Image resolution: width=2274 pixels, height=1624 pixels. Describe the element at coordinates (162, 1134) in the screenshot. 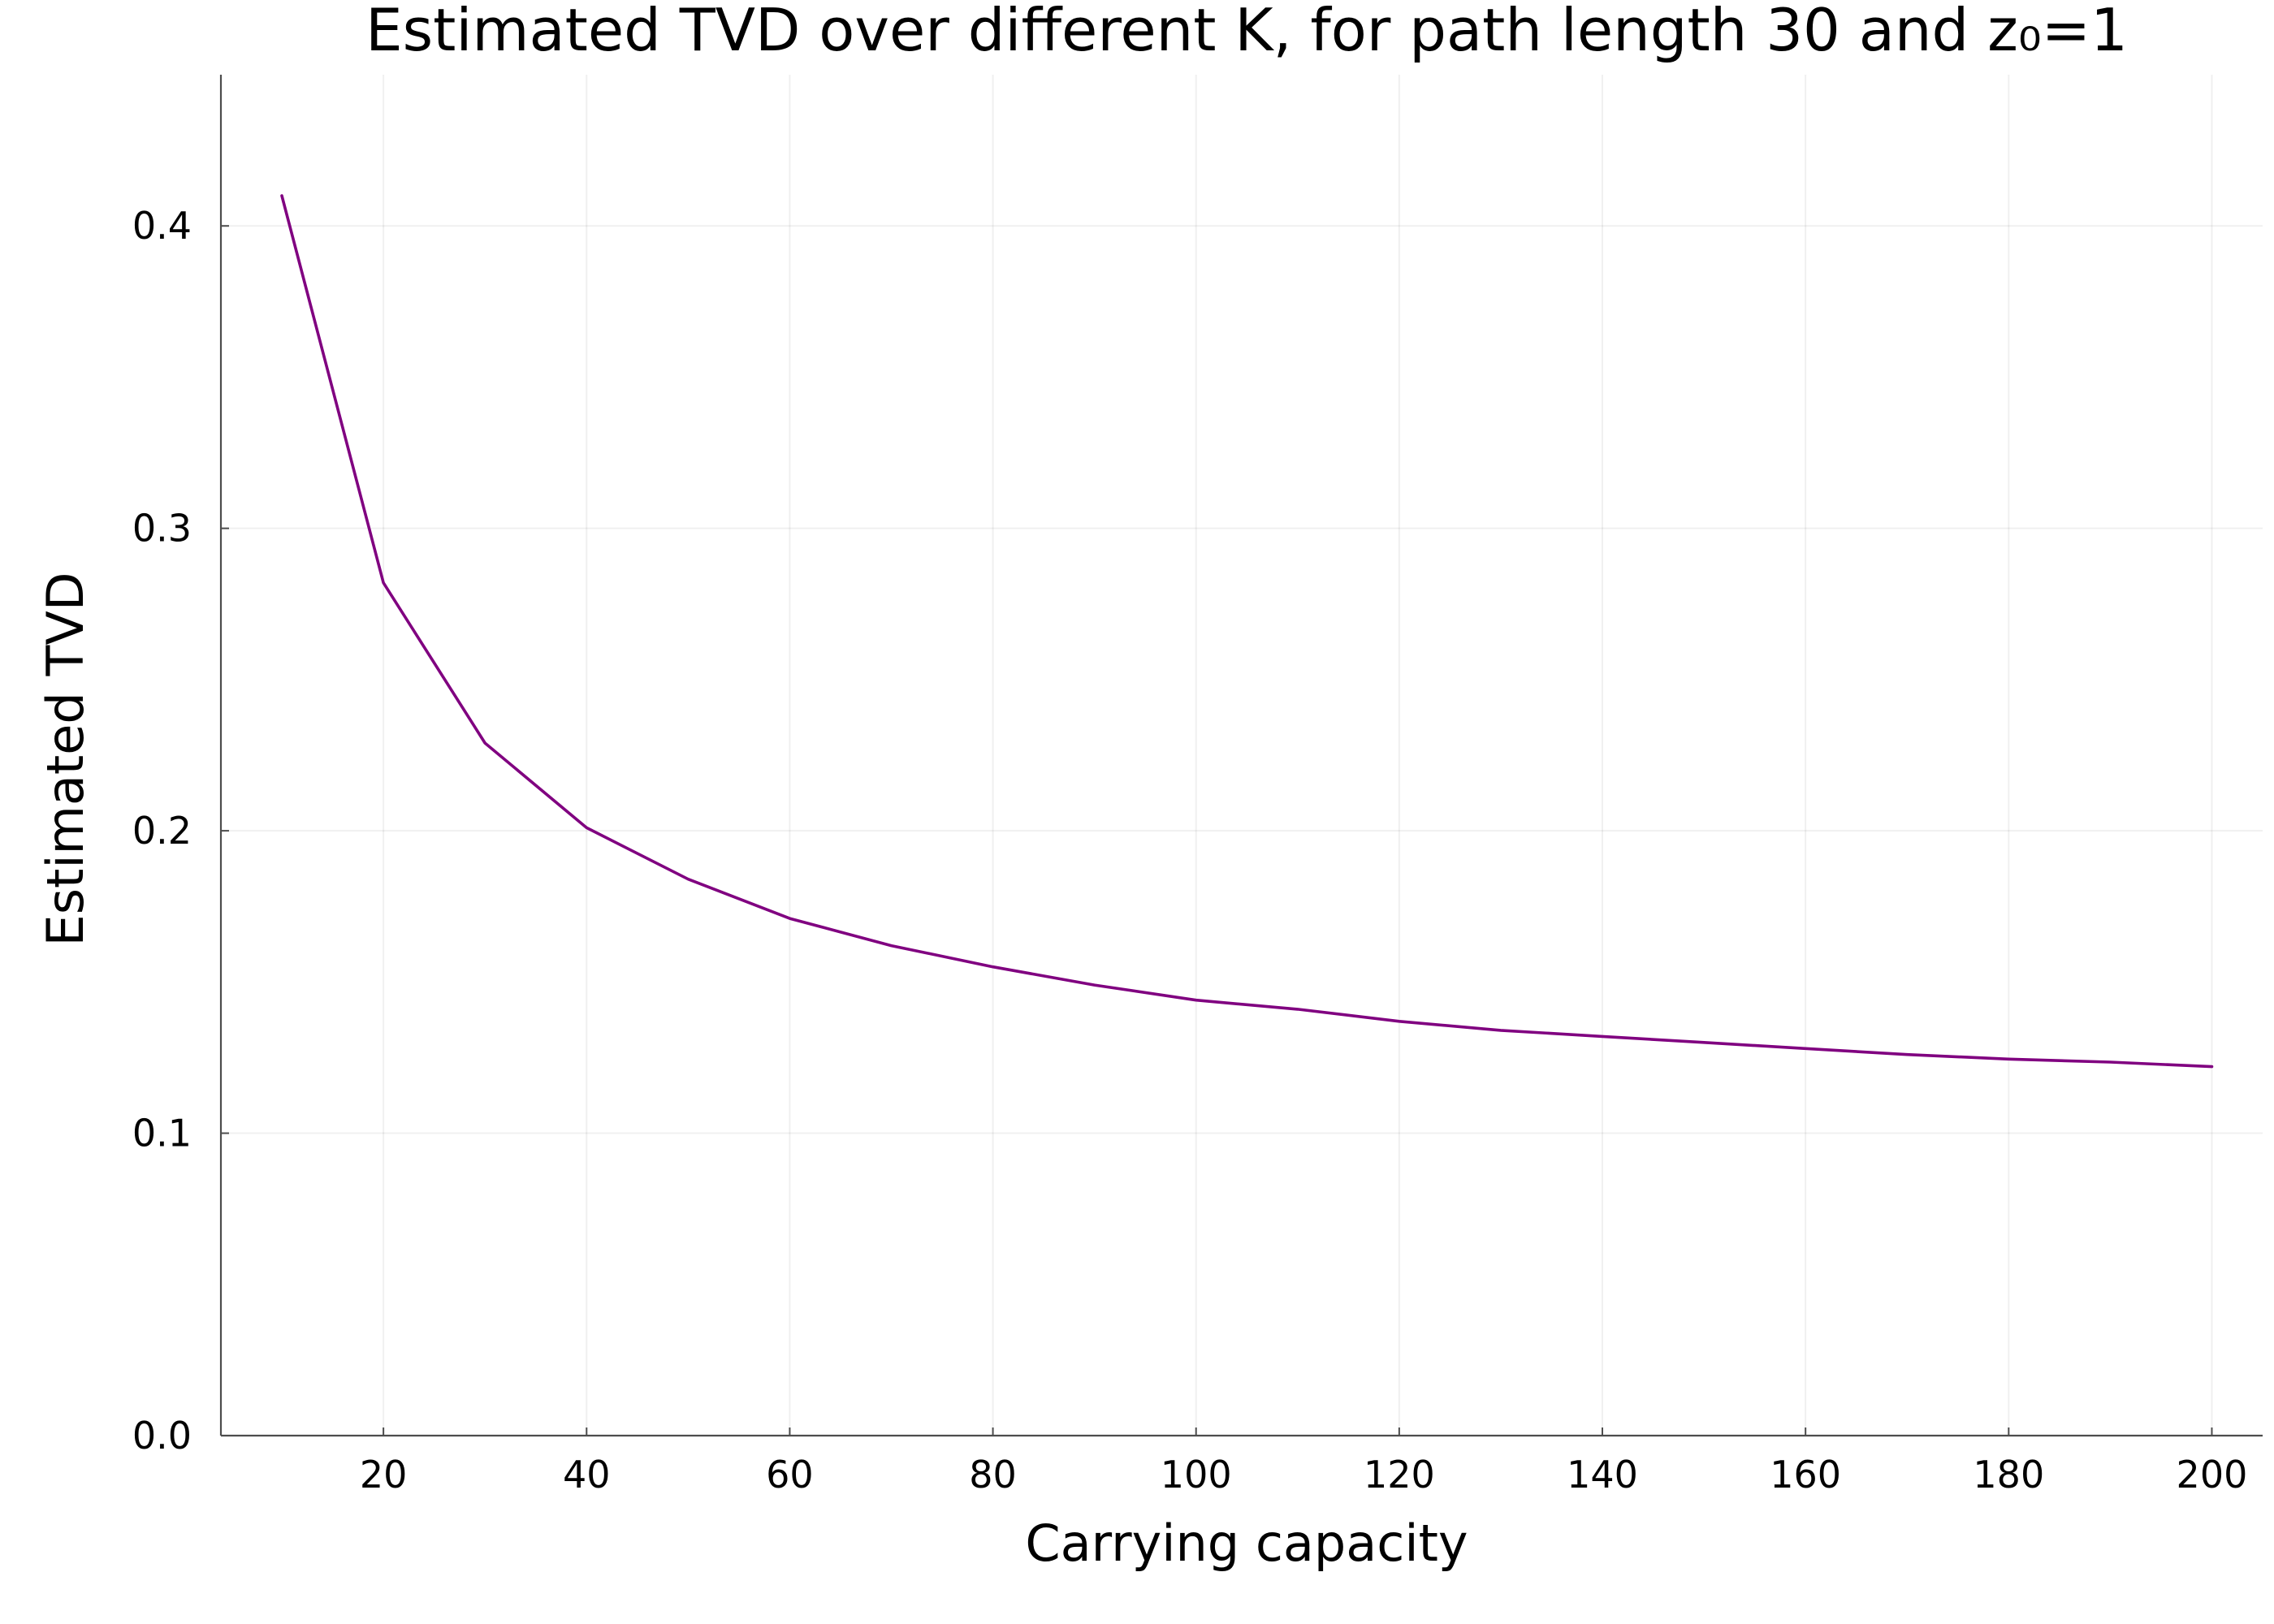

I see `y-tick-label: 0.1` at that location.